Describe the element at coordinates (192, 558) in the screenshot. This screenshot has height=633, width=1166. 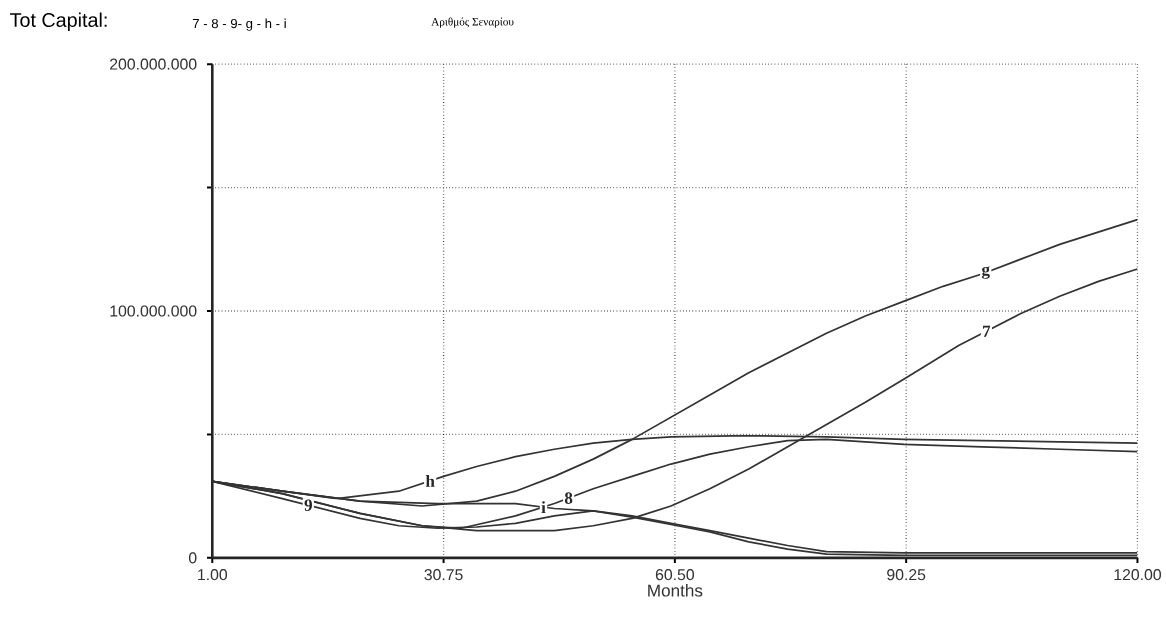
I see `y-tick-label: 0` at that location.